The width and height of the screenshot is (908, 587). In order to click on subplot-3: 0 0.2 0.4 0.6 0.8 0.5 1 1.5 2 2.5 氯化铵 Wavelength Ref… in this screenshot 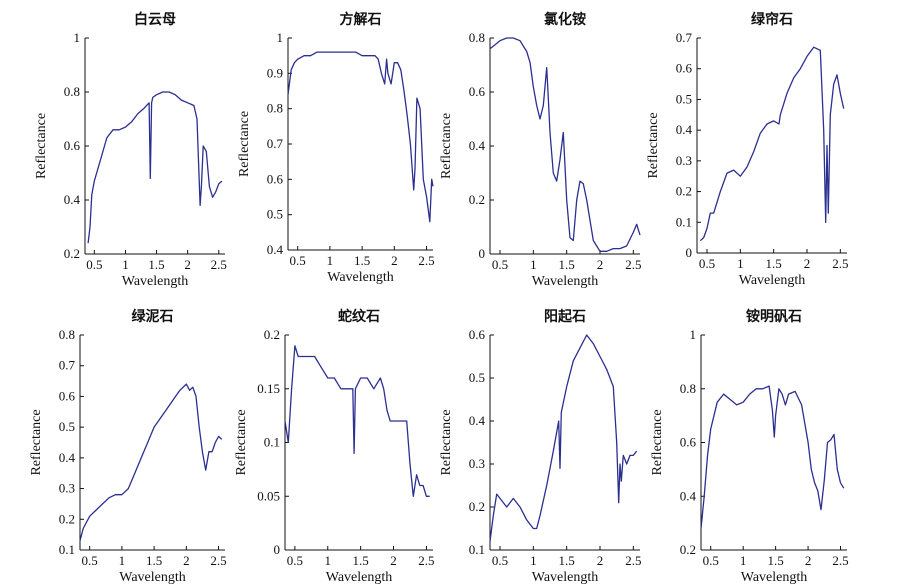, I will do `click(540, 150)`.